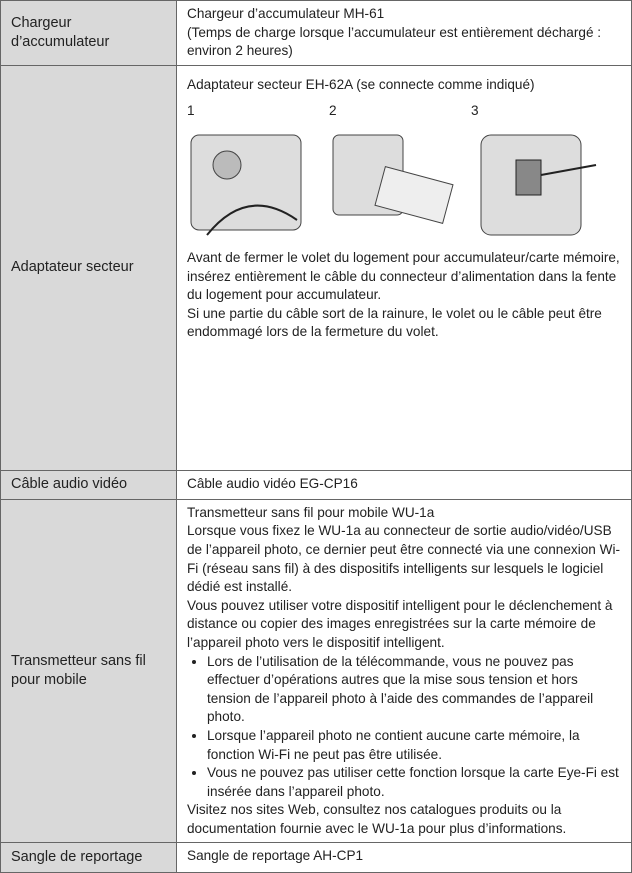 The image size is (632, 873). I want to click on text: Chargeur d’accumulateur MH-61, so click(286, 13).